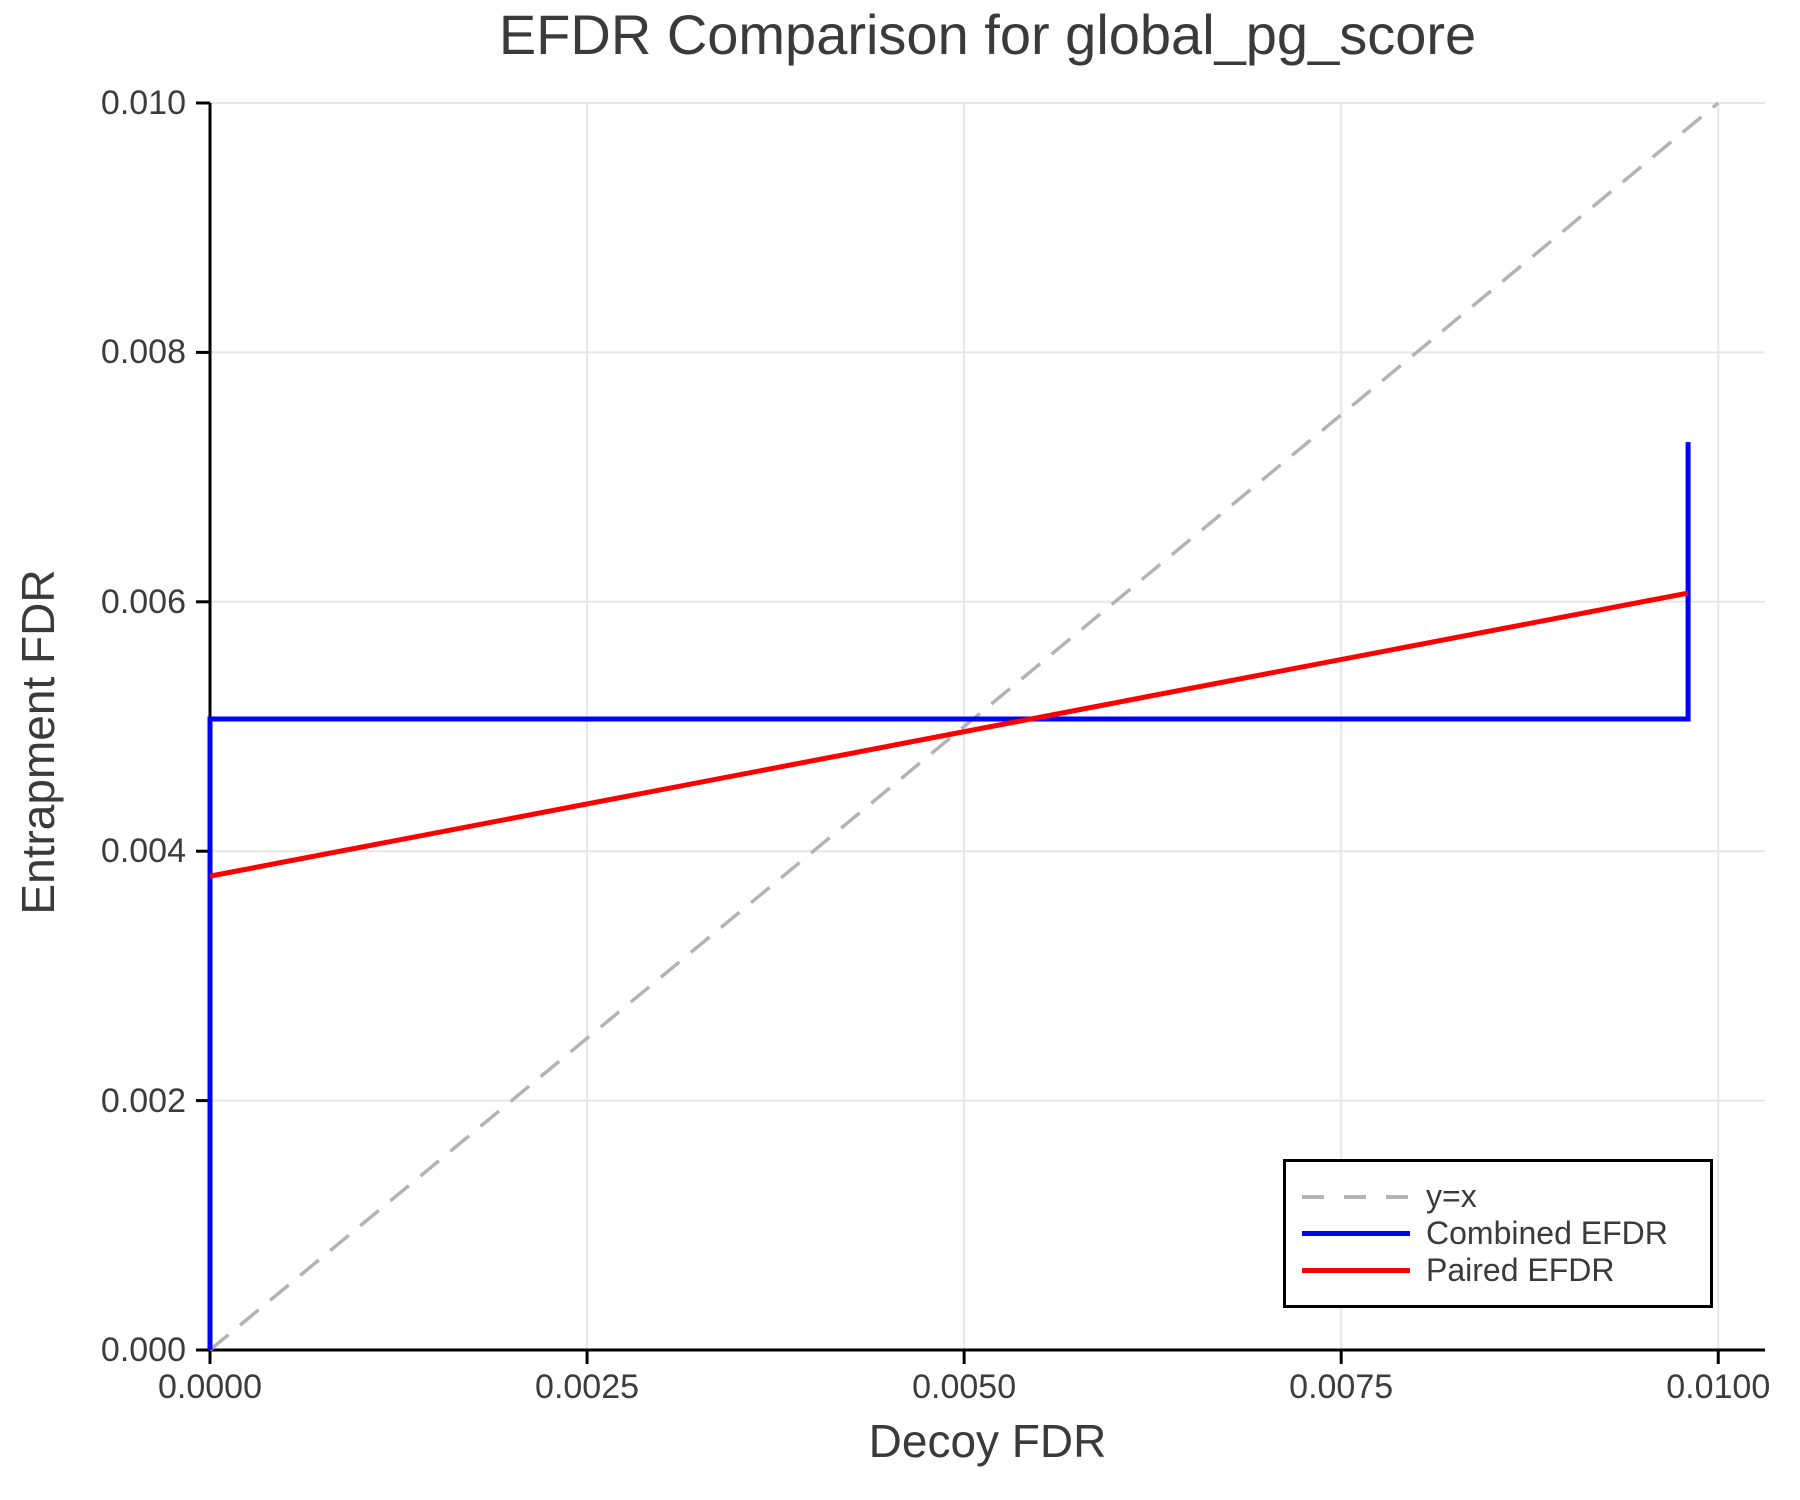  I want to click on blue-line-sample-icon, so click(1356, 1233).